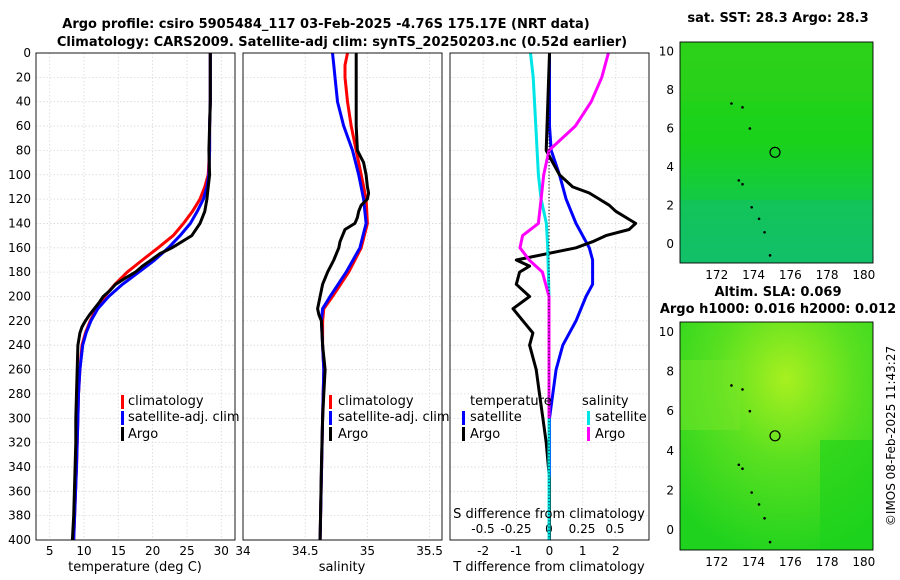 This screenshot has height=580, width=900. I want to click on depth-tick-label: 120, so click(19, 199).